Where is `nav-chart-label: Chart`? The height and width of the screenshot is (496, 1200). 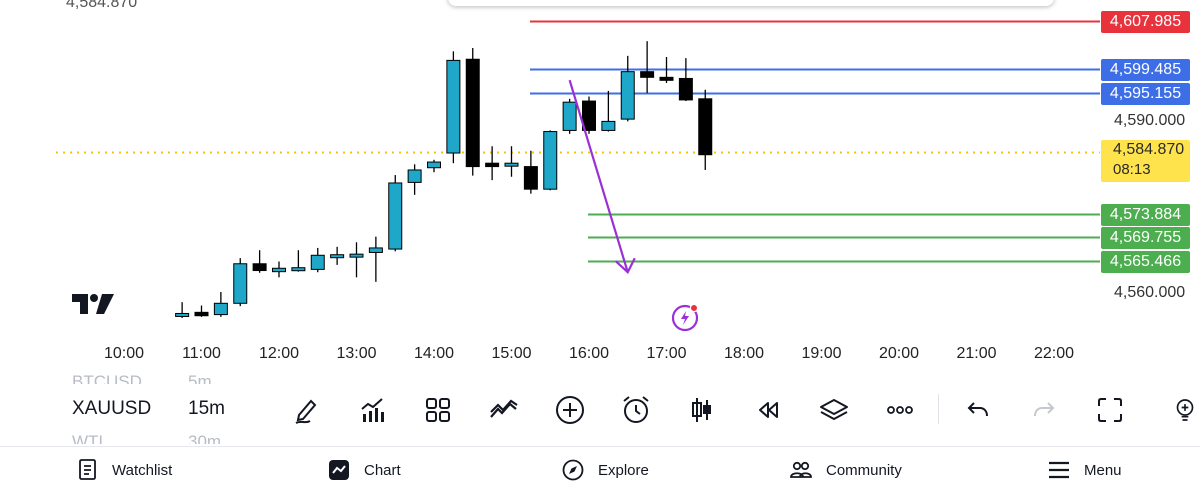
nav-chart-label: Chart is located at coordinates (382, 470).